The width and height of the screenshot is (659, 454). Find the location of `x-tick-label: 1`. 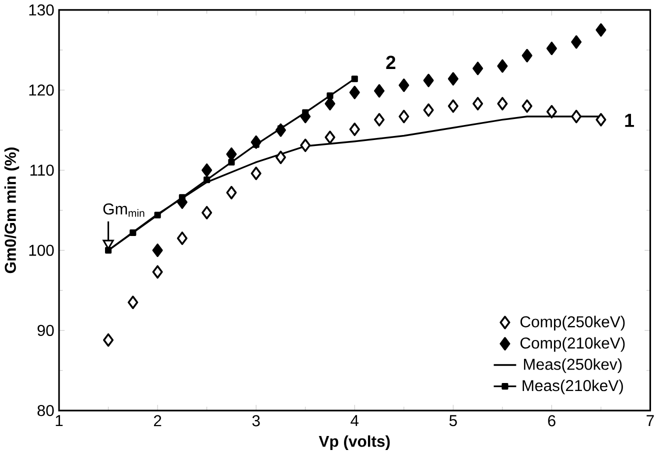

x-tick-label: 1 is located at coordinates (59, 420).